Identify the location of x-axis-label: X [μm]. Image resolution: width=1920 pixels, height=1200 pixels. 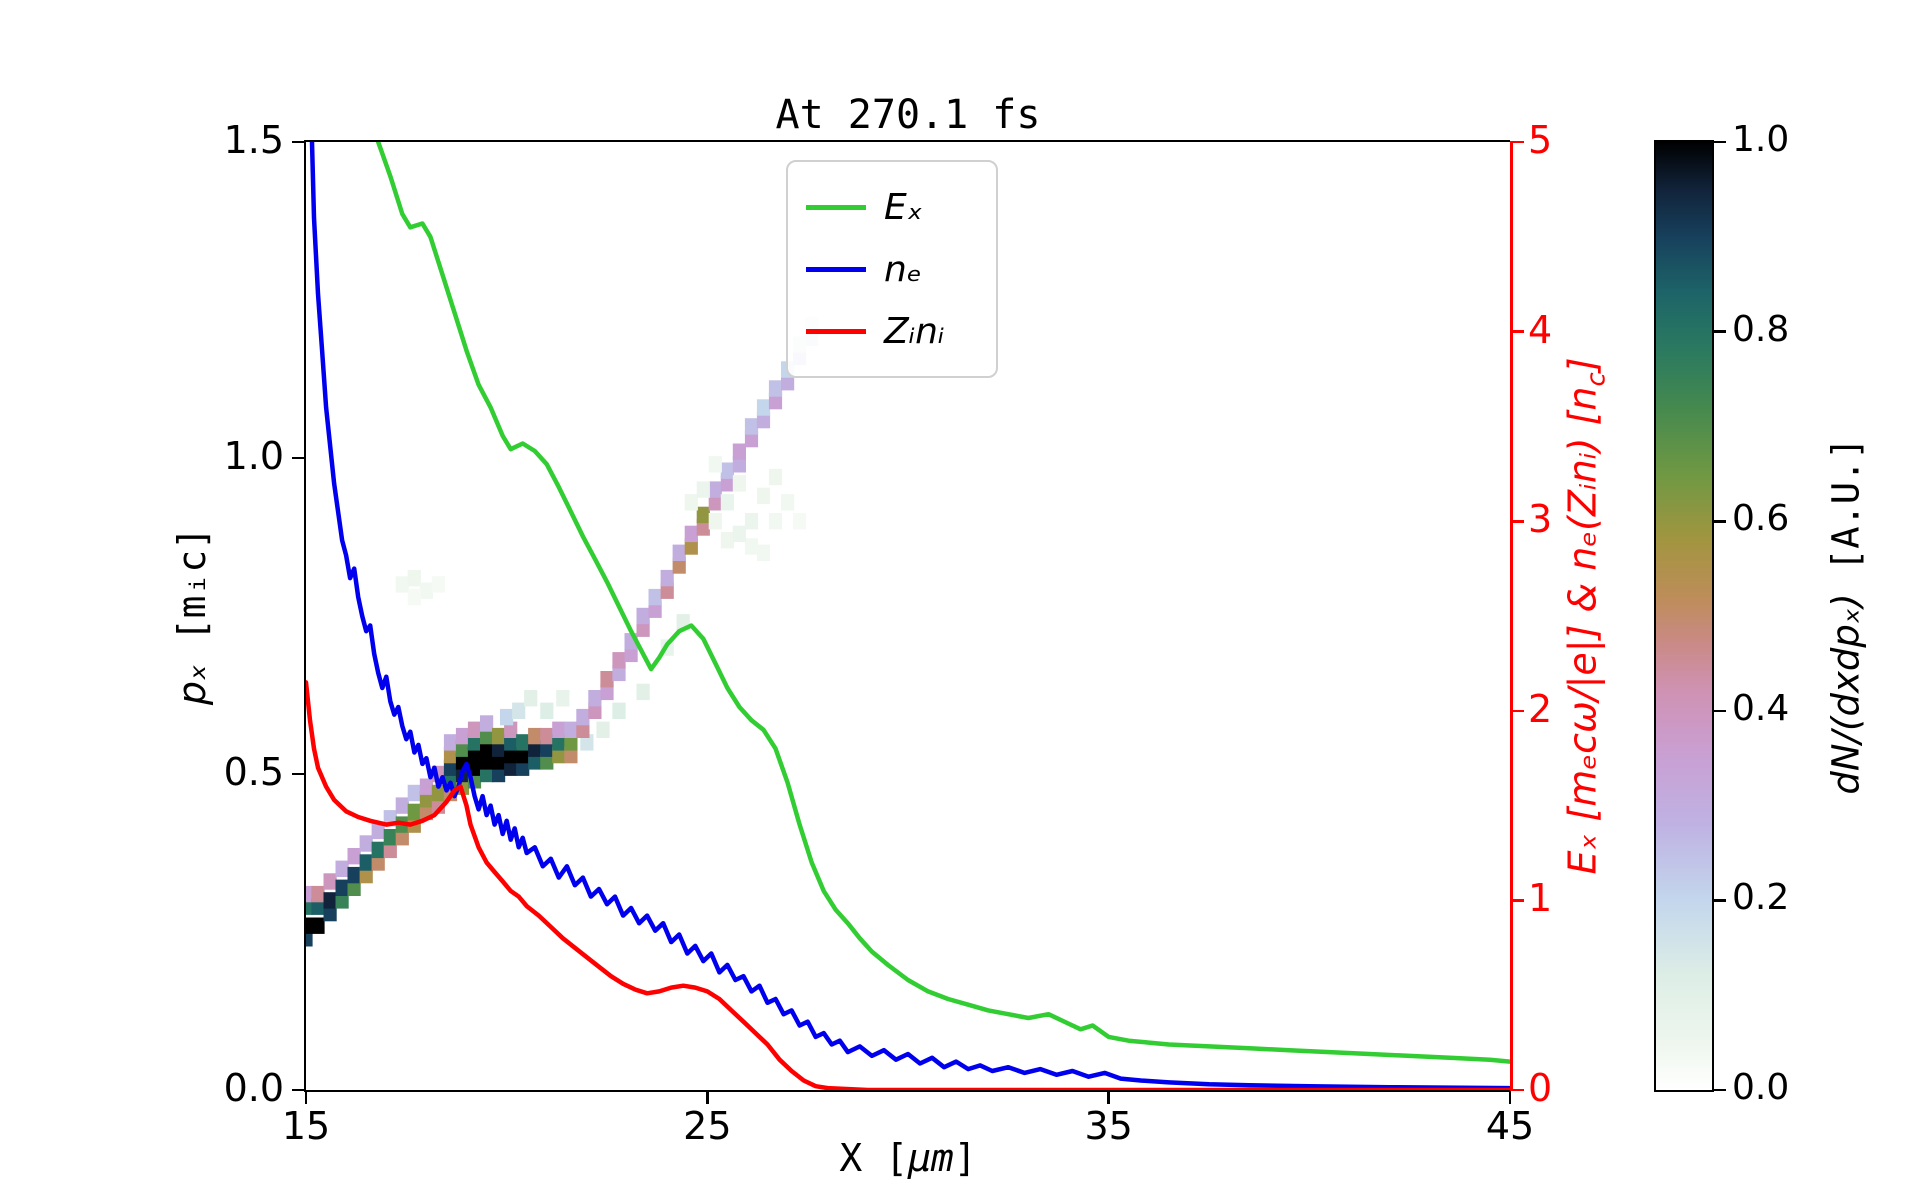
(907, 1158).